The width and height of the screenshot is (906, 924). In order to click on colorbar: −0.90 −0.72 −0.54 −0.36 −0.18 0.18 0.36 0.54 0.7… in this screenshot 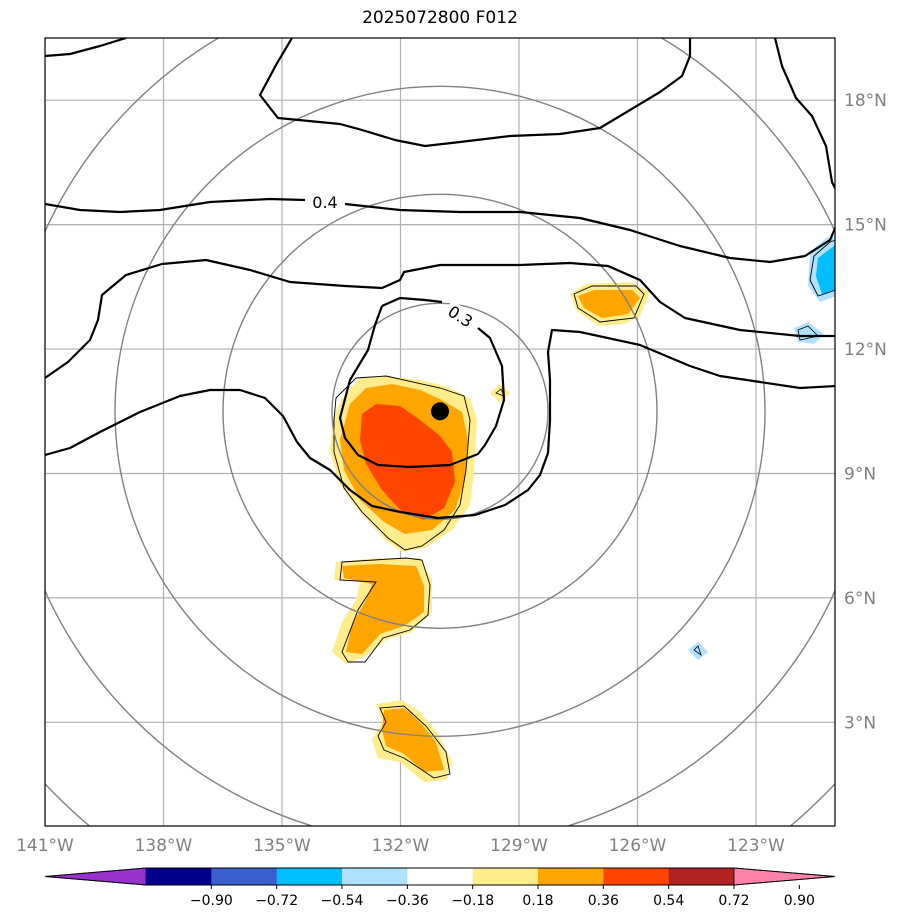, I will do `click(440, 888)`.